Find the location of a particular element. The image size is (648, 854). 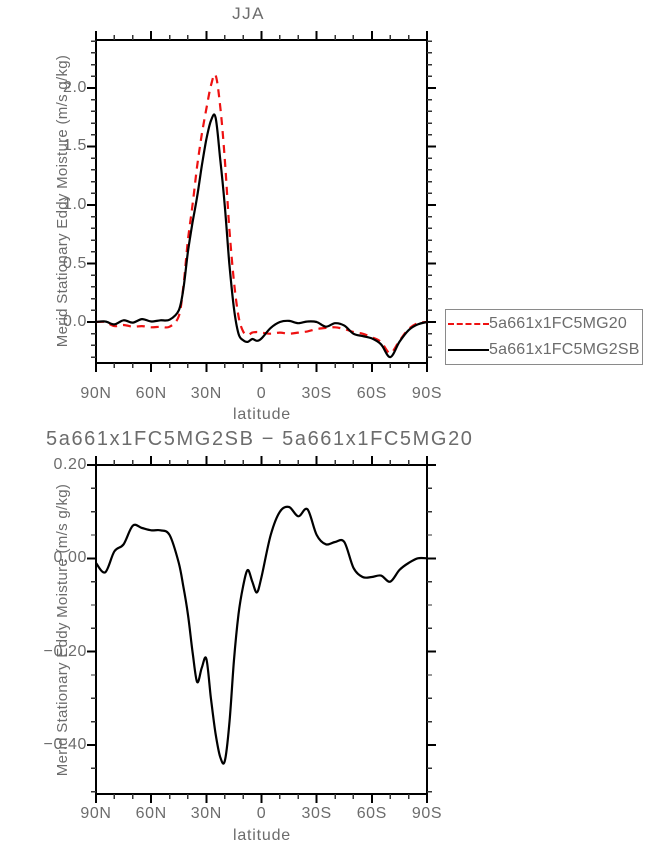

bottom-chart-title: 5a661x1FC5MG2SB − 5a661x1FC5MG20 is located at coordinates (260, 439).